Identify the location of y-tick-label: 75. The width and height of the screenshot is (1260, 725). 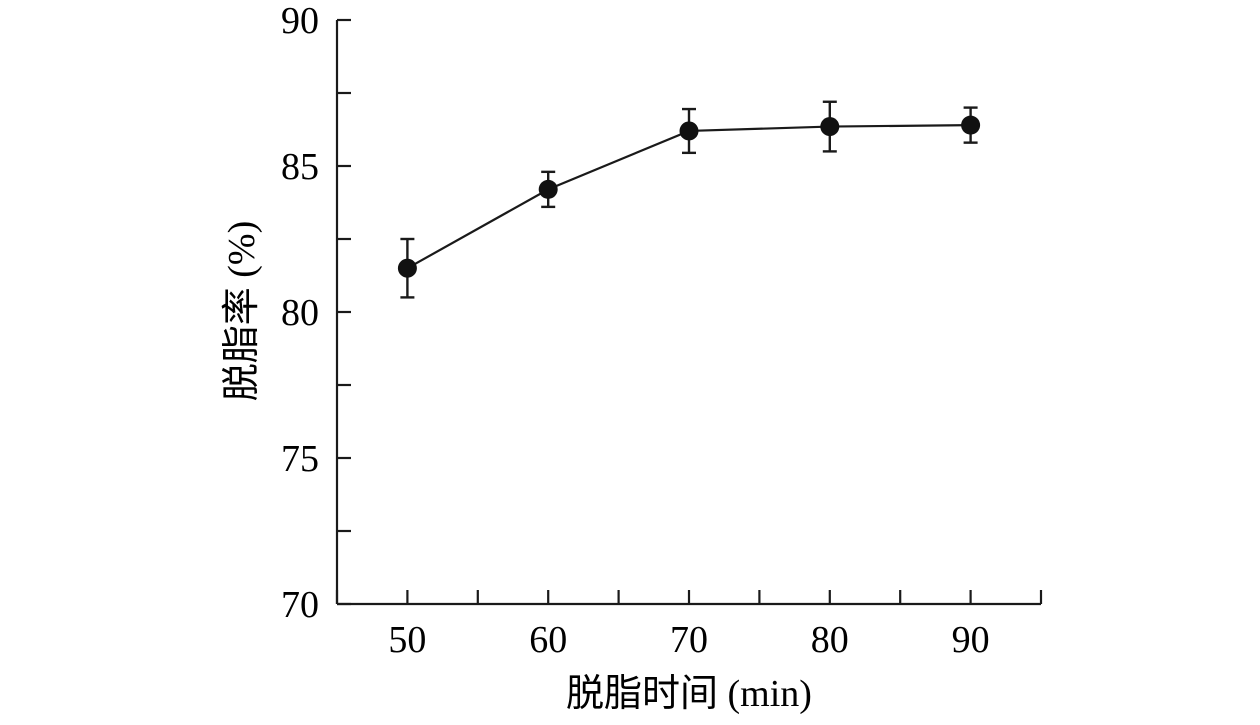
(300, 459).